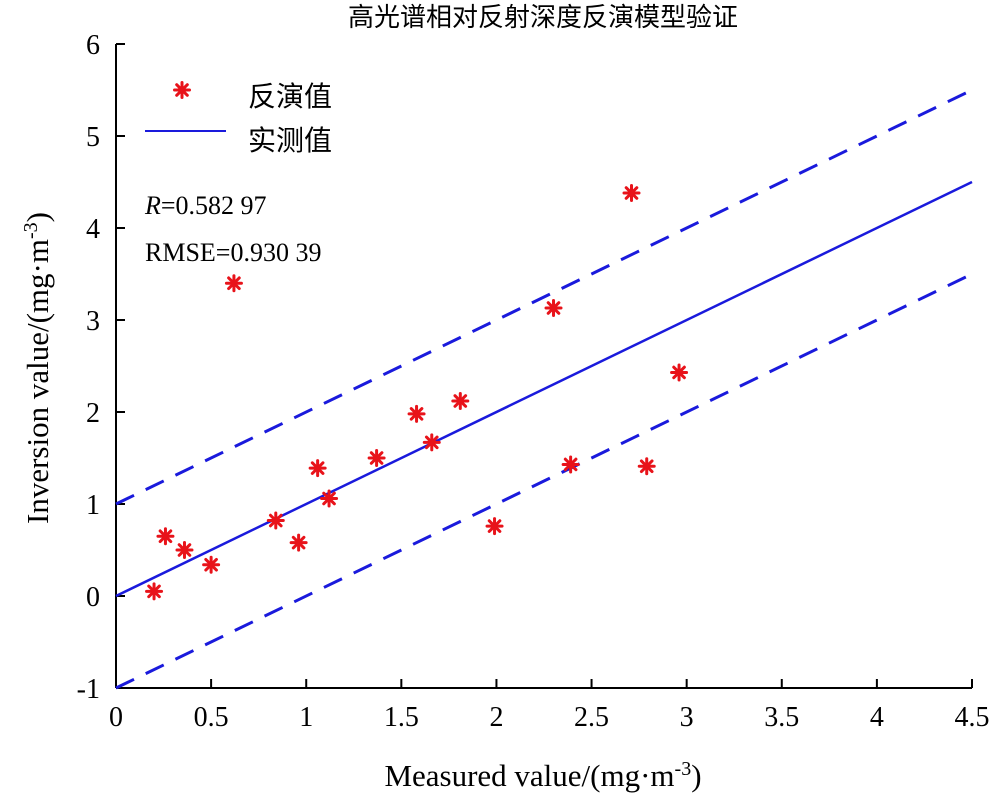 The width and height of the screenshot is (1000, 799). I want to click on y-tick-label: 1, so click(93, 505).